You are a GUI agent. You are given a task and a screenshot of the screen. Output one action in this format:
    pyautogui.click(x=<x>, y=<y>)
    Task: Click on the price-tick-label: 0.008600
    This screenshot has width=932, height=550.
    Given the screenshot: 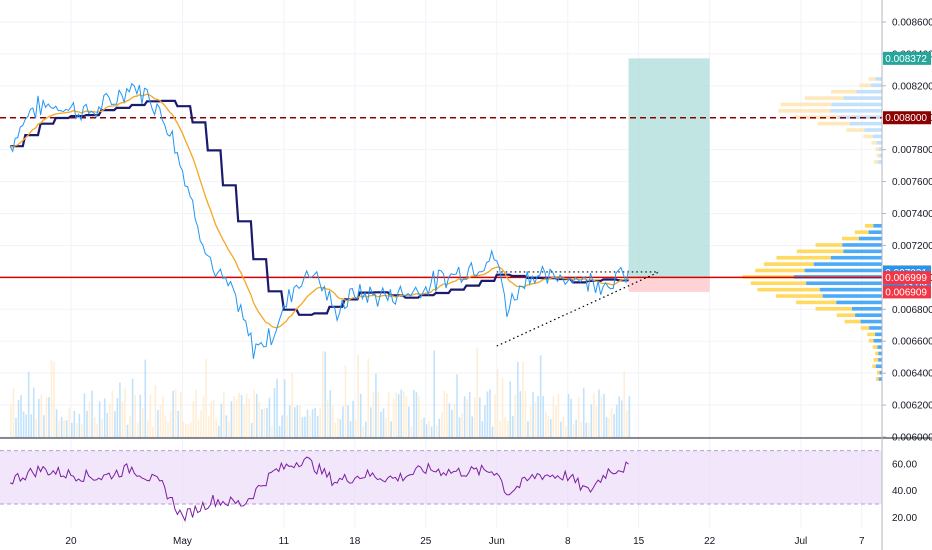 What is the action you would take?
    pyautogui.click(x=912, y=22)
    